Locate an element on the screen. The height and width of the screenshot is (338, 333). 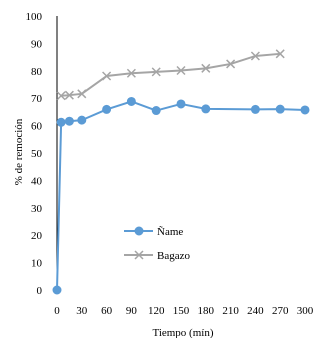
x-tick-label: 60 is located at coordinates (107, 311).